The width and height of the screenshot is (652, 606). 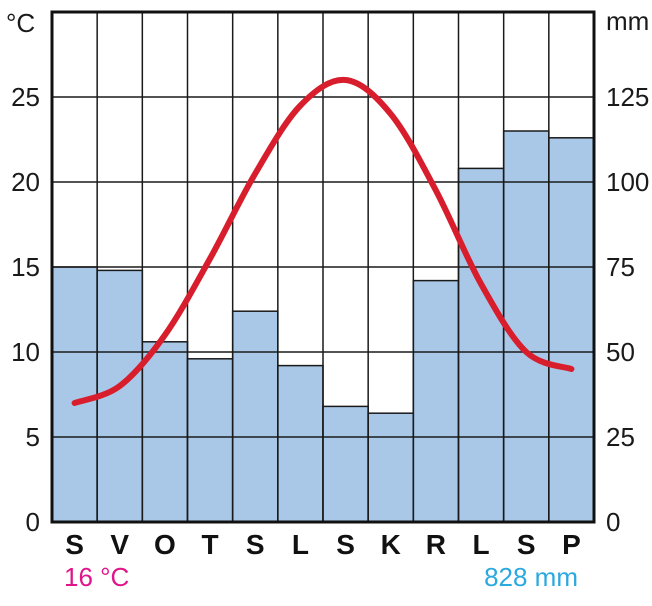 I want to click on month-label: V, so click(x=119, y=544).